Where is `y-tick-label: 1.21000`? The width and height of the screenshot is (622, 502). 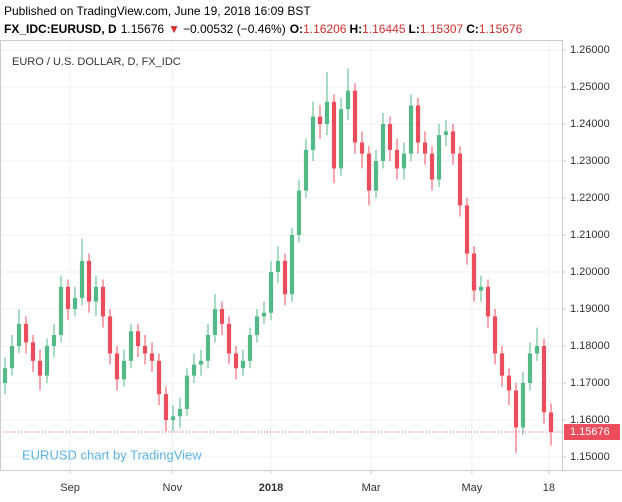
y-tick-label: 1.21000 is located at coordinates (590, 235).